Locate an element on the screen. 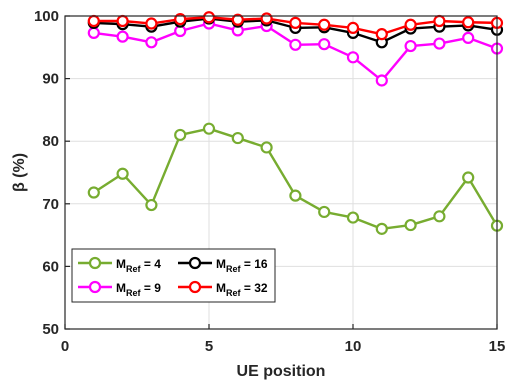 The width and height of the screenshot is (508, 381). legend-item: MRef = 9 is located at coordinates (119, 289).